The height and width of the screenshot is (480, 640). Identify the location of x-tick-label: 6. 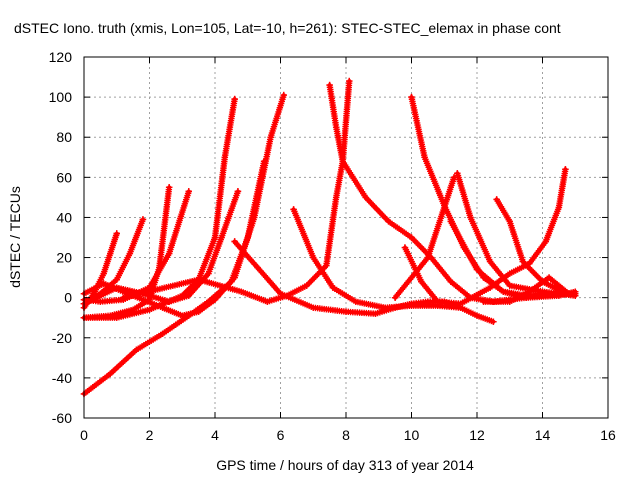
(281, 435).